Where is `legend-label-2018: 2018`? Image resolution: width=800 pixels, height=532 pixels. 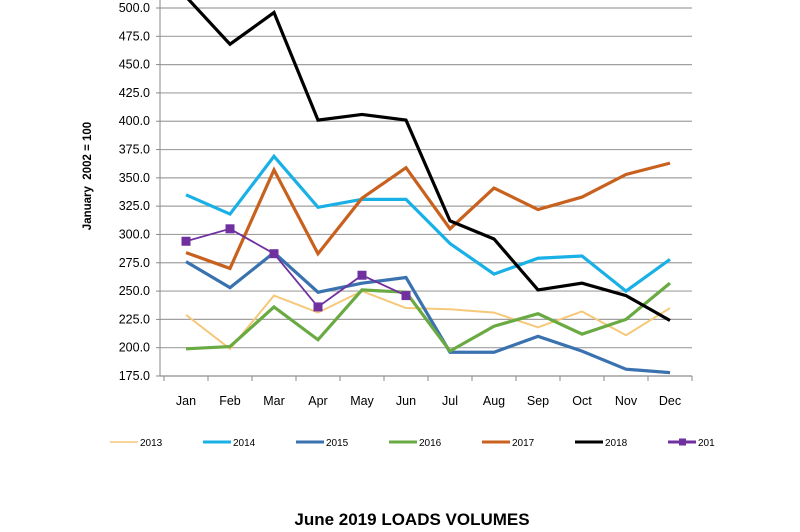
legend-label-2018: 2018 is located at coordinates (616, 443).